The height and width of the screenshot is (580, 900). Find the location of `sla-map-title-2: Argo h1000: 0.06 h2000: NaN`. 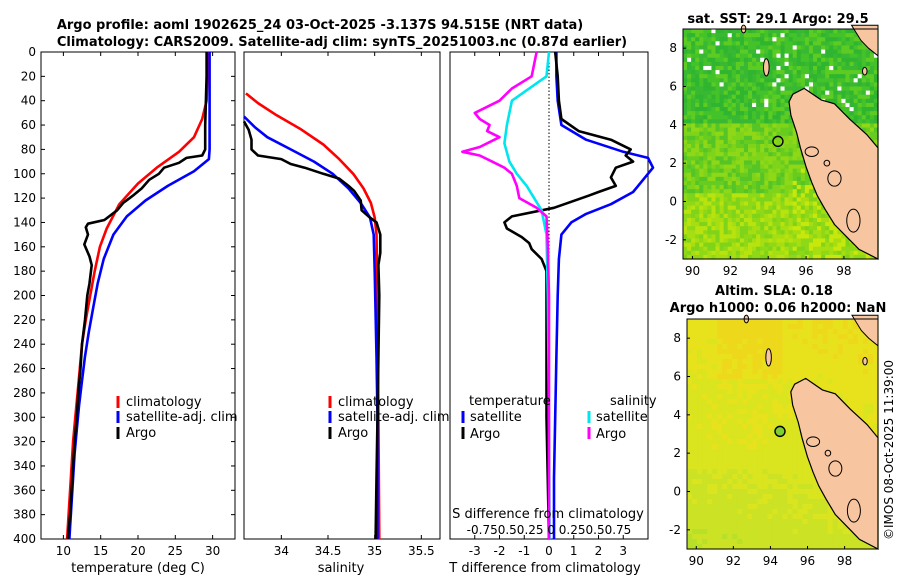

sla-map-title-2: Argo h1000: 0.06 h2000: NaN is located at coordinates (778, 308).